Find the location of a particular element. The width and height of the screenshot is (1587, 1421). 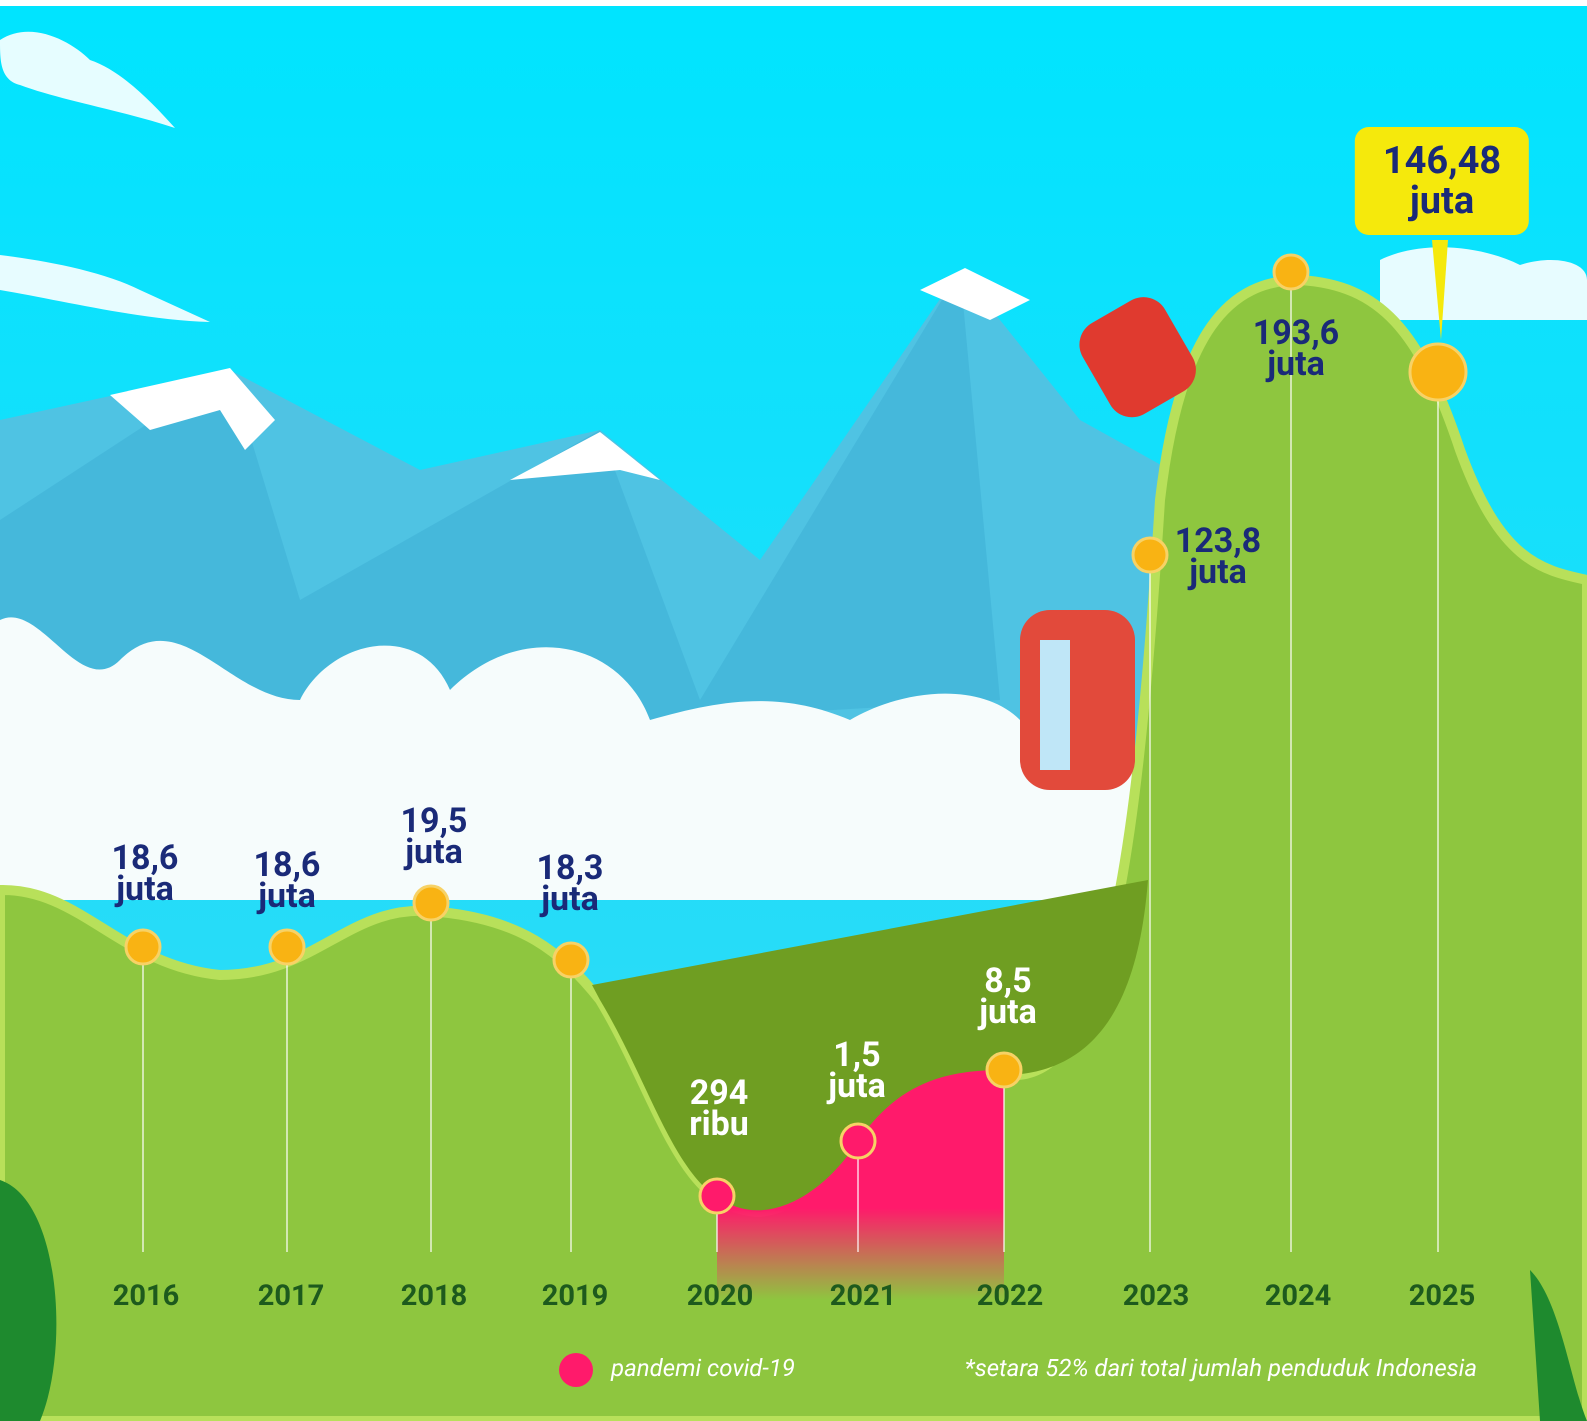

valley is located at coordinates (870, 1046).